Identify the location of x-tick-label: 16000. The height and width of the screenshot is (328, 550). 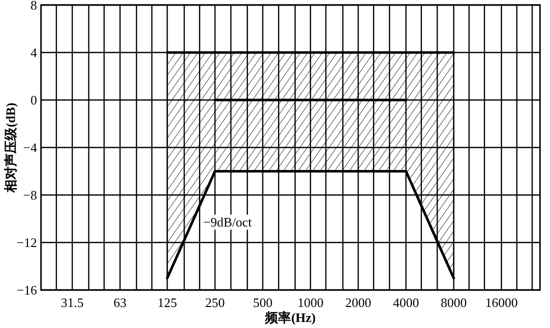
(501, 302).